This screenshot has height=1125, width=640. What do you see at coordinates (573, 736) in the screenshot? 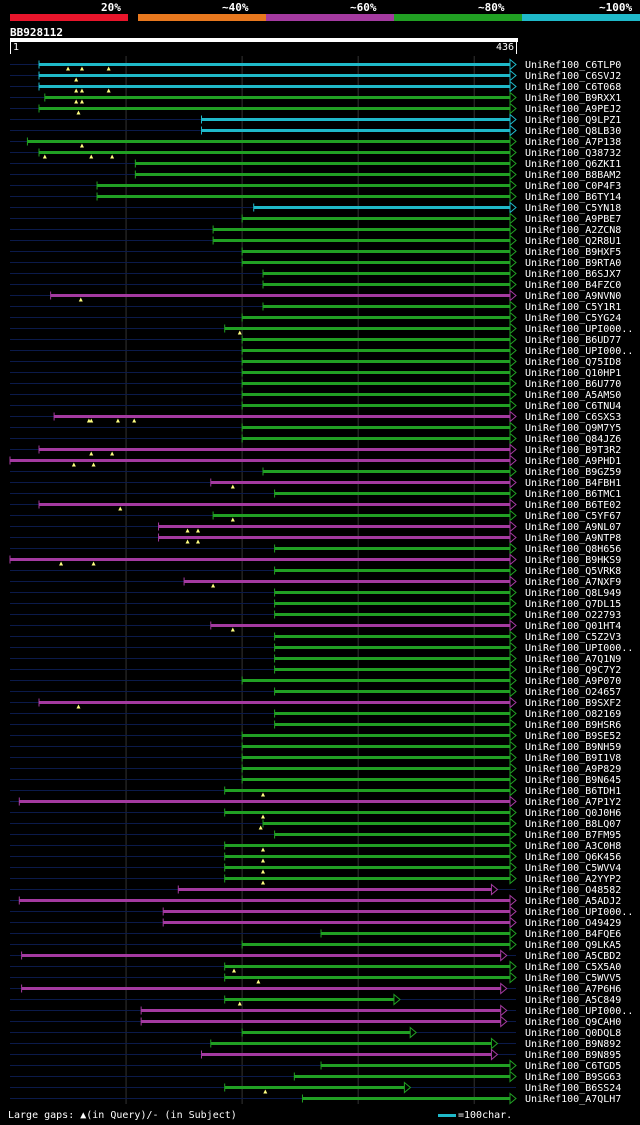
I see `hit-name-label: UniRef100_B9SE52` at bounding box center [573, 736].